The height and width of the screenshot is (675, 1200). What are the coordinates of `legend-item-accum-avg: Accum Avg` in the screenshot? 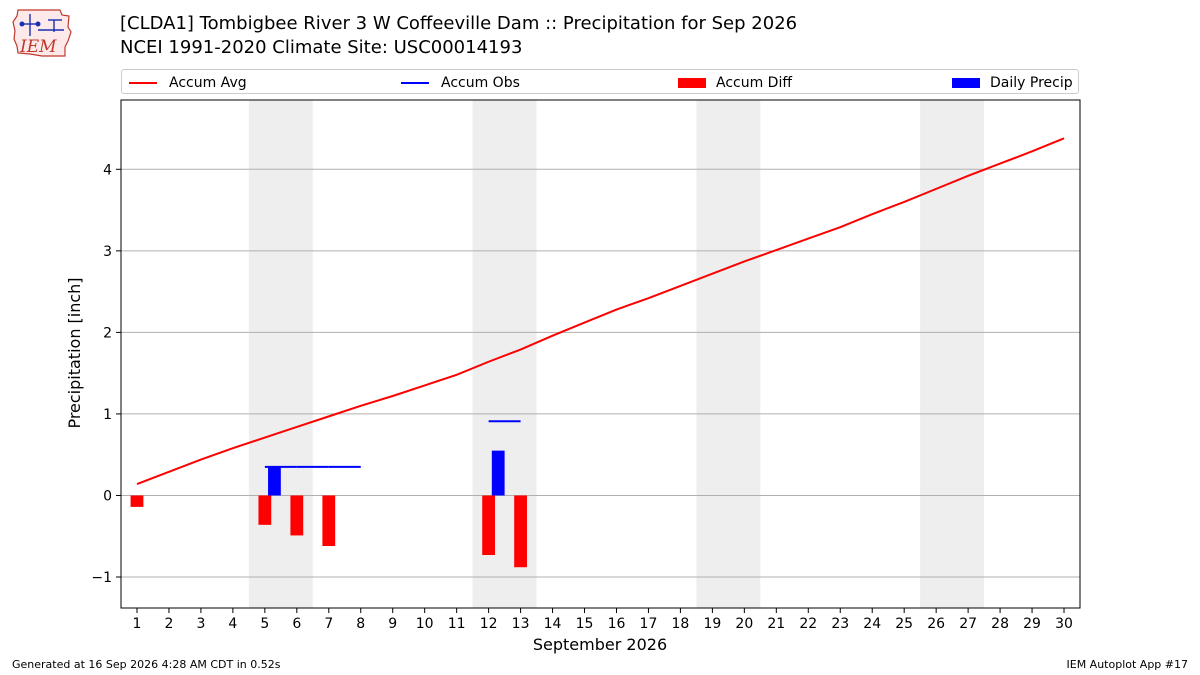 It's located at (188, 82).